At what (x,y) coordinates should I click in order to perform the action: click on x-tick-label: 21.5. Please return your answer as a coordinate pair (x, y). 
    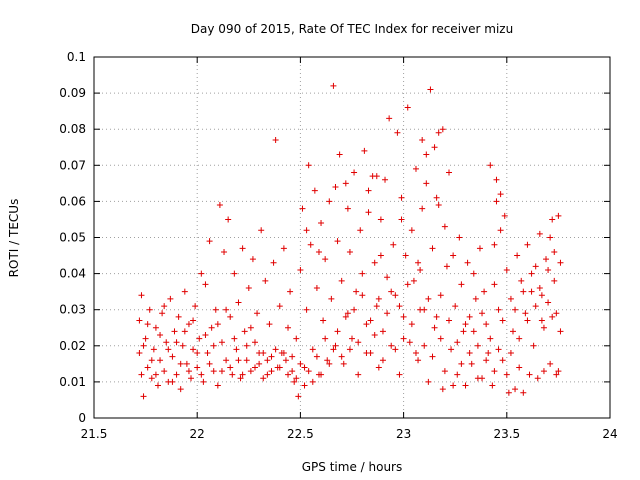
    Looking at the image, I should click on (94, 434).